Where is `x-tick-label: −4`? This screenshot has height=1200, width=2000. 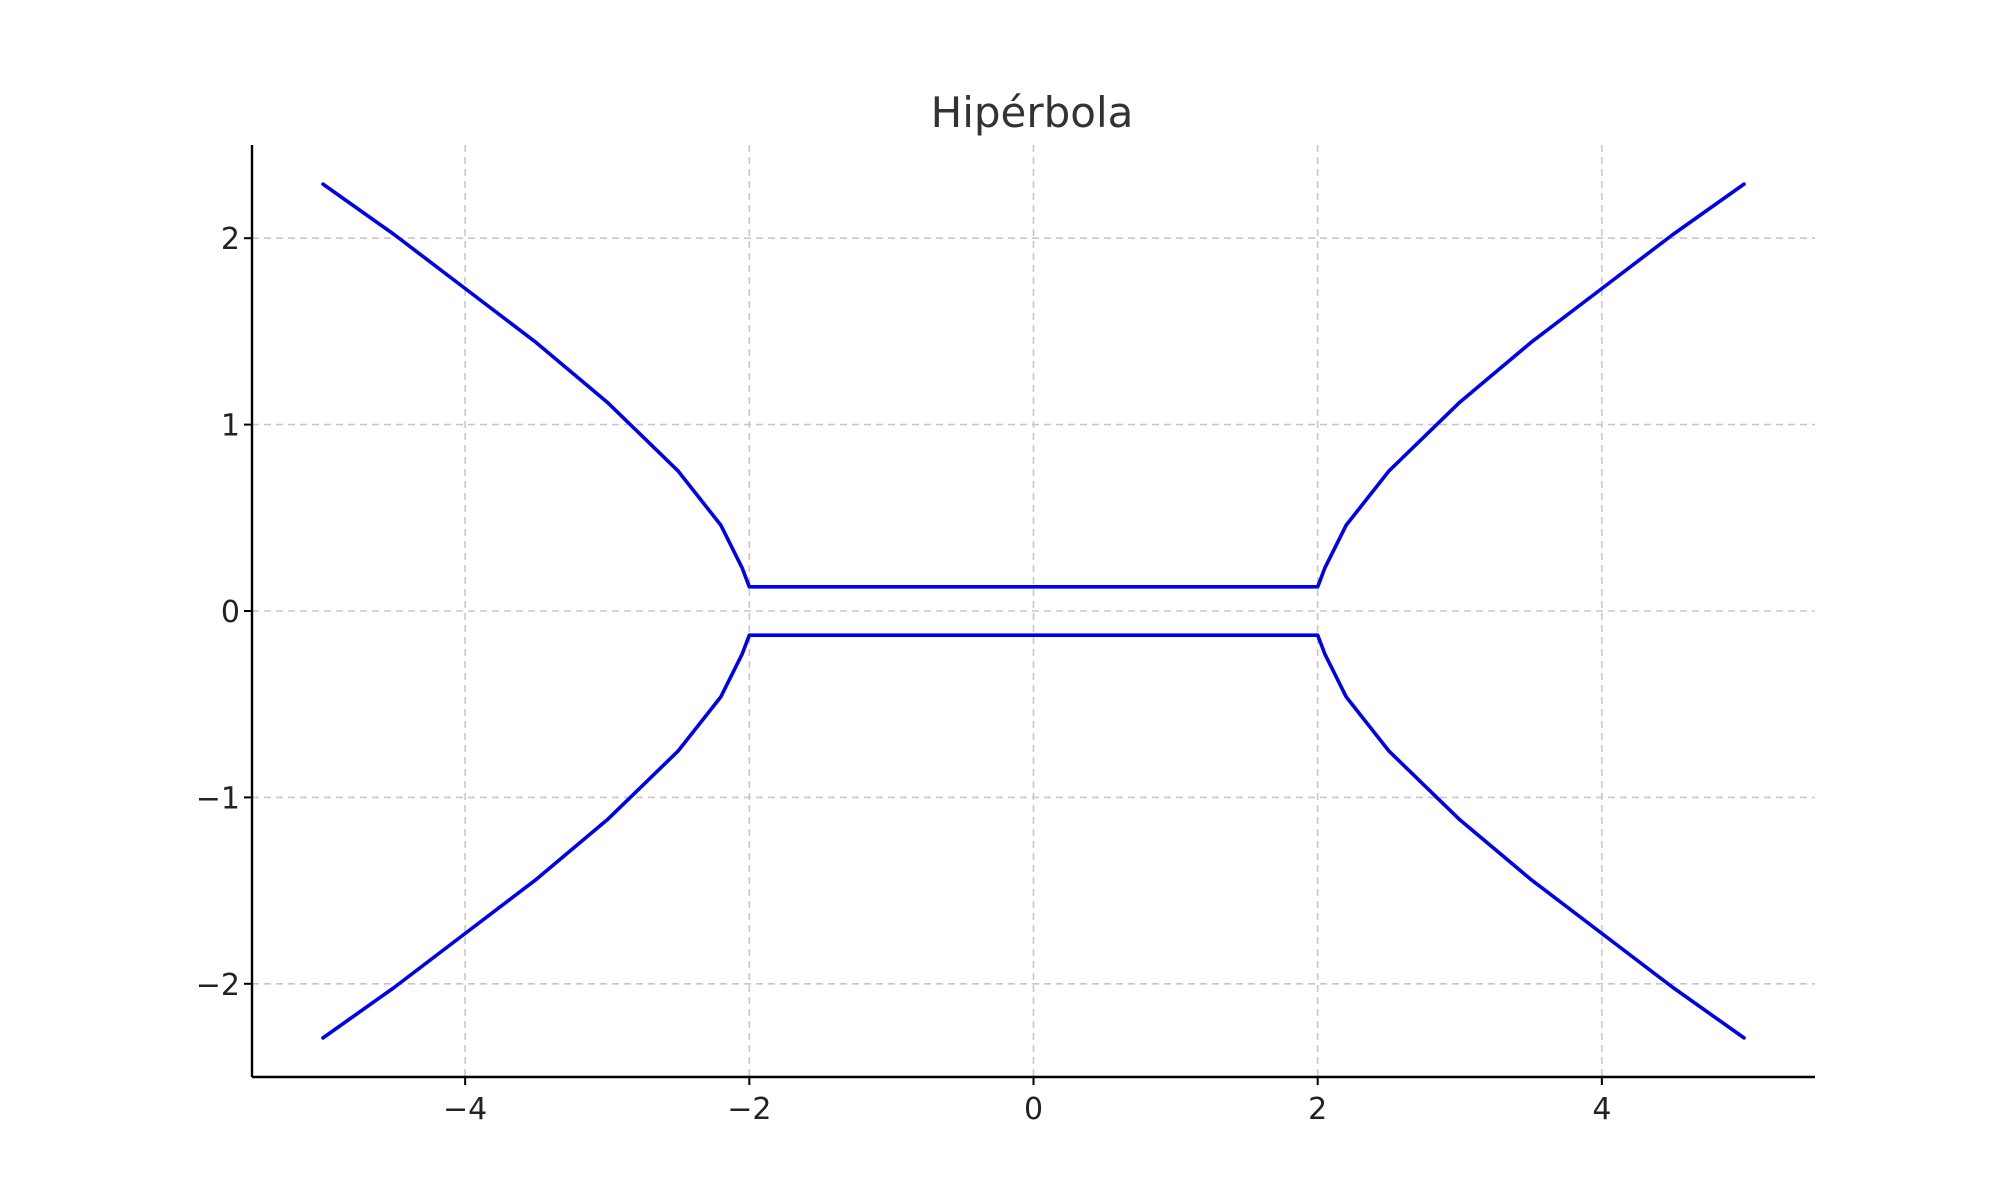
x-tick-label: −4 is located at coordinates (465, 1109).